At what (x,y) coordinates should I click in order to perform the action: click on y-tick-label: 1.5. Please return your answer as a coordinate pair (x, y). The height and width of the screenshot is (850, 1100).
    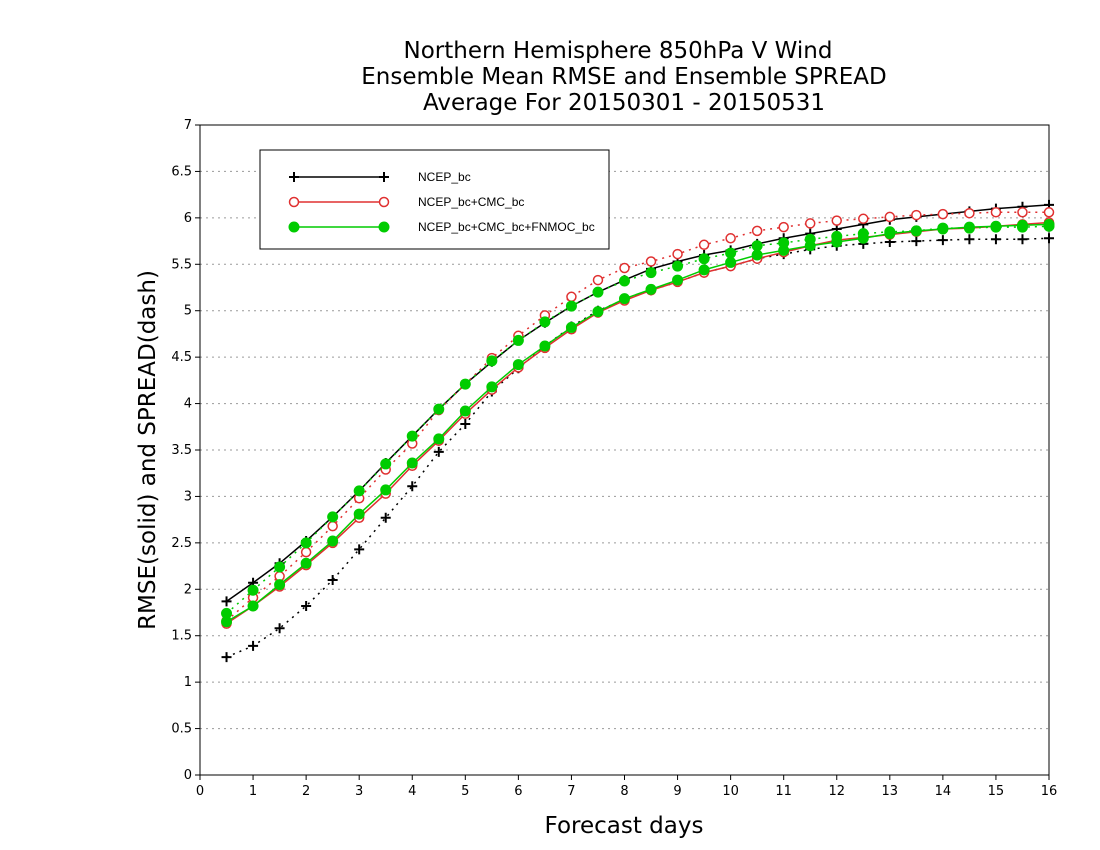
    Looking at the image, I should click on (181, 636).